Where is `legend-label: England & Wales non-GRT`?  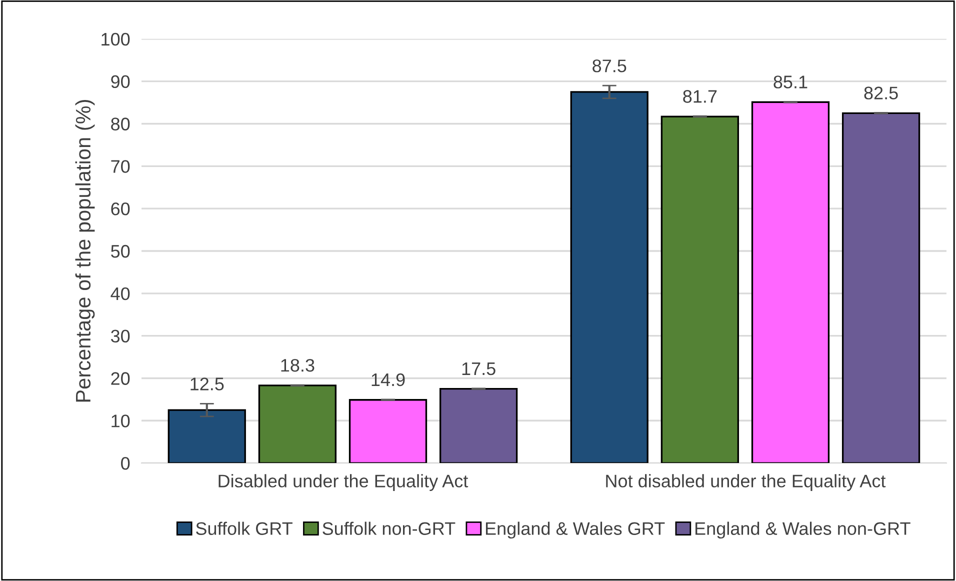 legend-label: England & Wales non-GRT is located at coordinates (803, 530).